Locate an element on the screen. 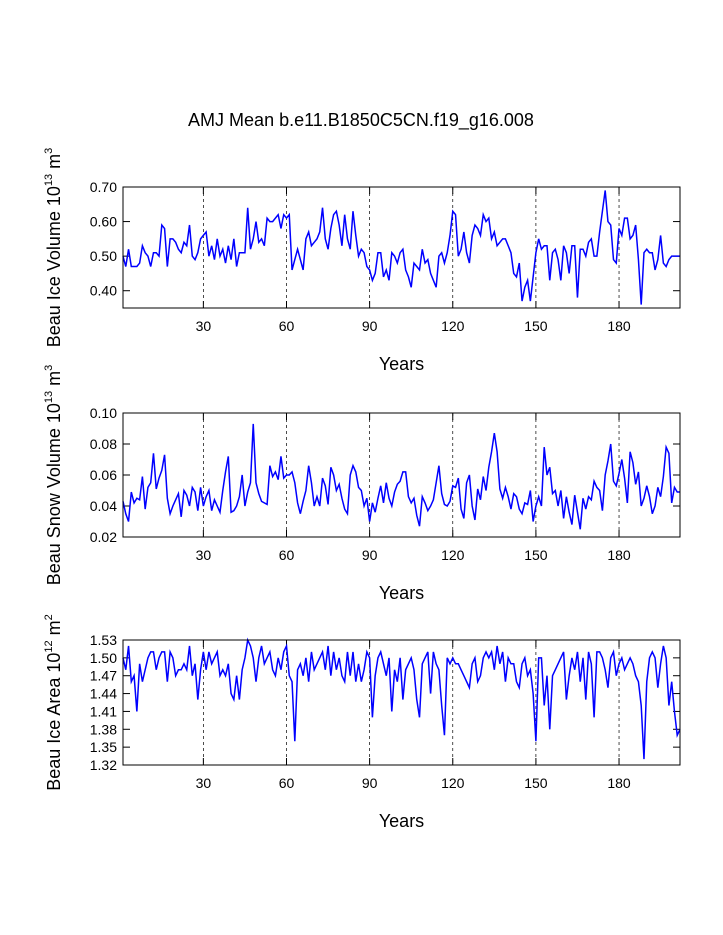 The width and height of the screenshot is (723, 935). y-tick-label: 0.50 is located at coordinates (103, 256).